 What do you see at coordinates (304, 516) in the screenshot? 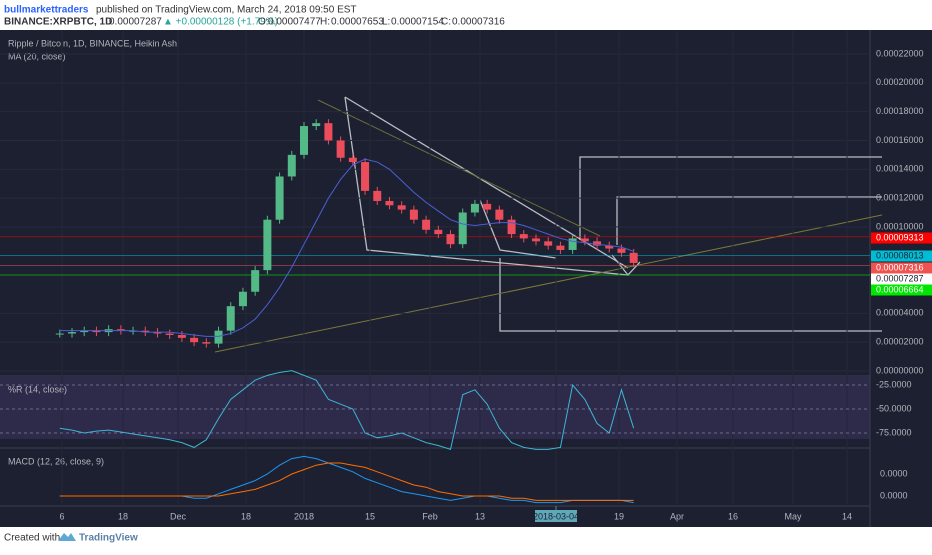
I see `x-tick-label: 2018` at bounding box center [304, 516].